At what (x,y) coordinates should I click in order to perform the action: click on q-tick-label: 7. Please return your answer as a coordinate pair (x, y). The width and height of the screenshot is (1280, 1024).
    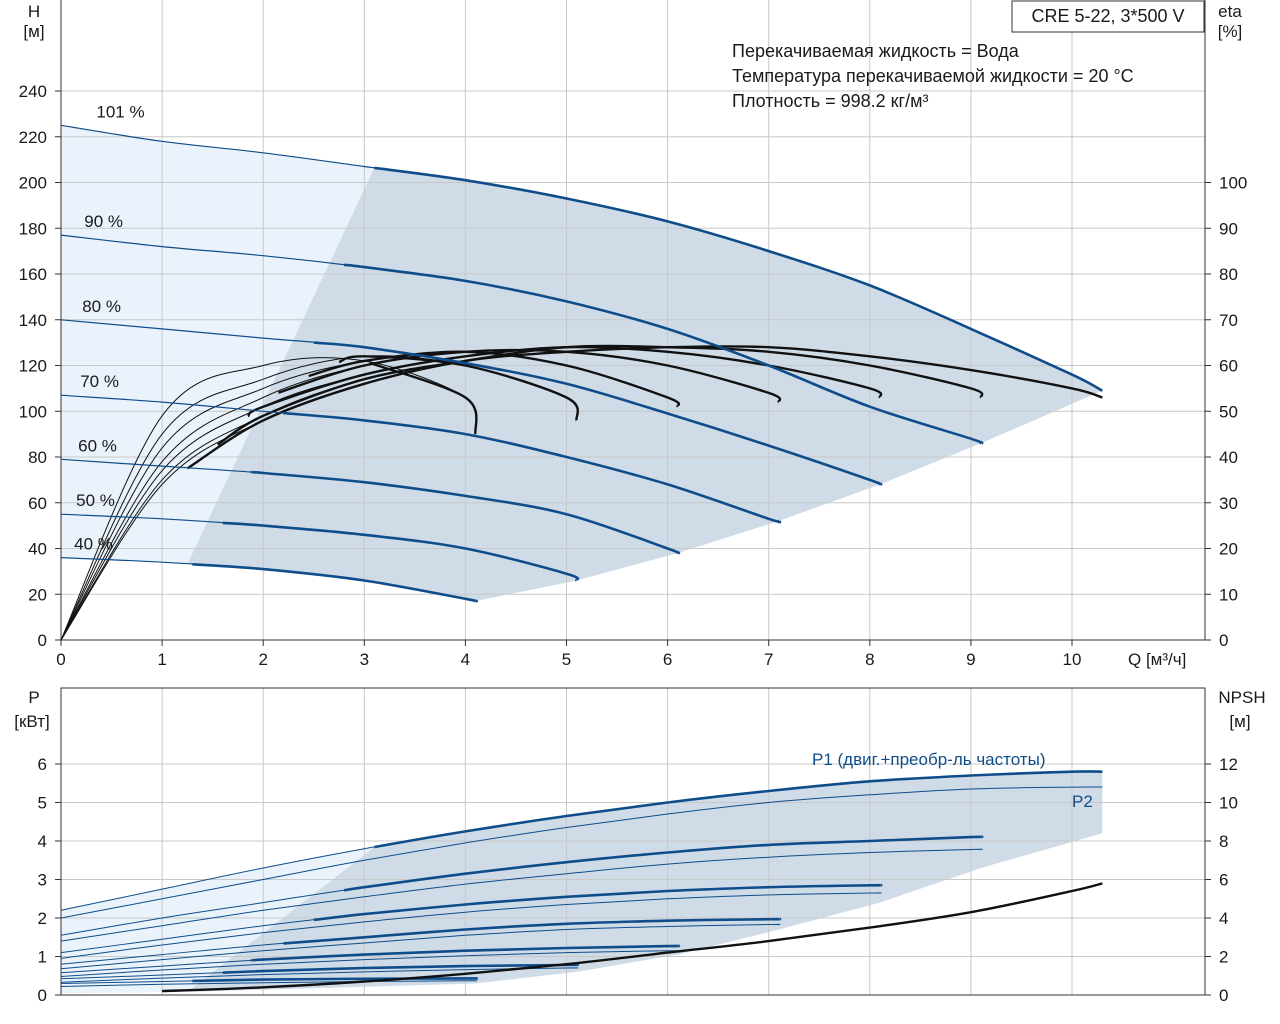
    Looking at the image, I should click on (768, 659).